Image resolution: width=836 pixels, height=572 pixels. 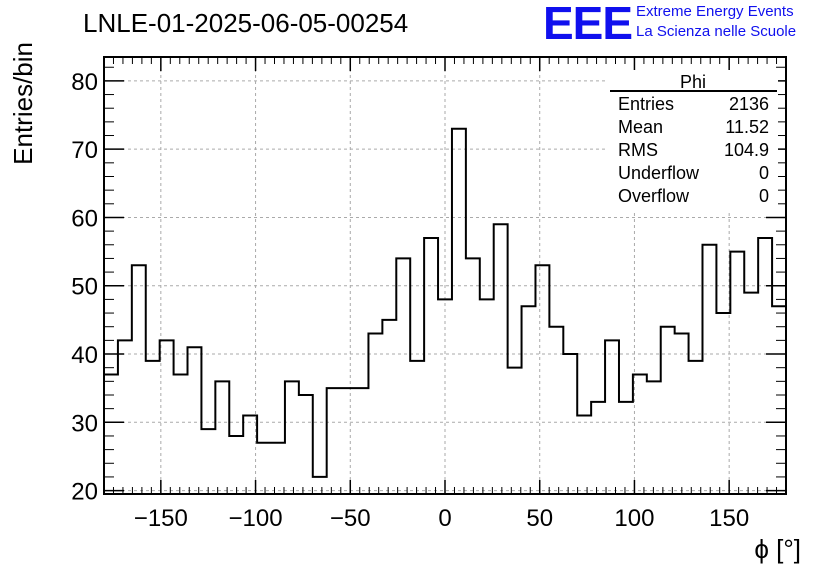 I want to click on logo-line-2: La Scienza nelle Scuole, so click(x=716, y=31).